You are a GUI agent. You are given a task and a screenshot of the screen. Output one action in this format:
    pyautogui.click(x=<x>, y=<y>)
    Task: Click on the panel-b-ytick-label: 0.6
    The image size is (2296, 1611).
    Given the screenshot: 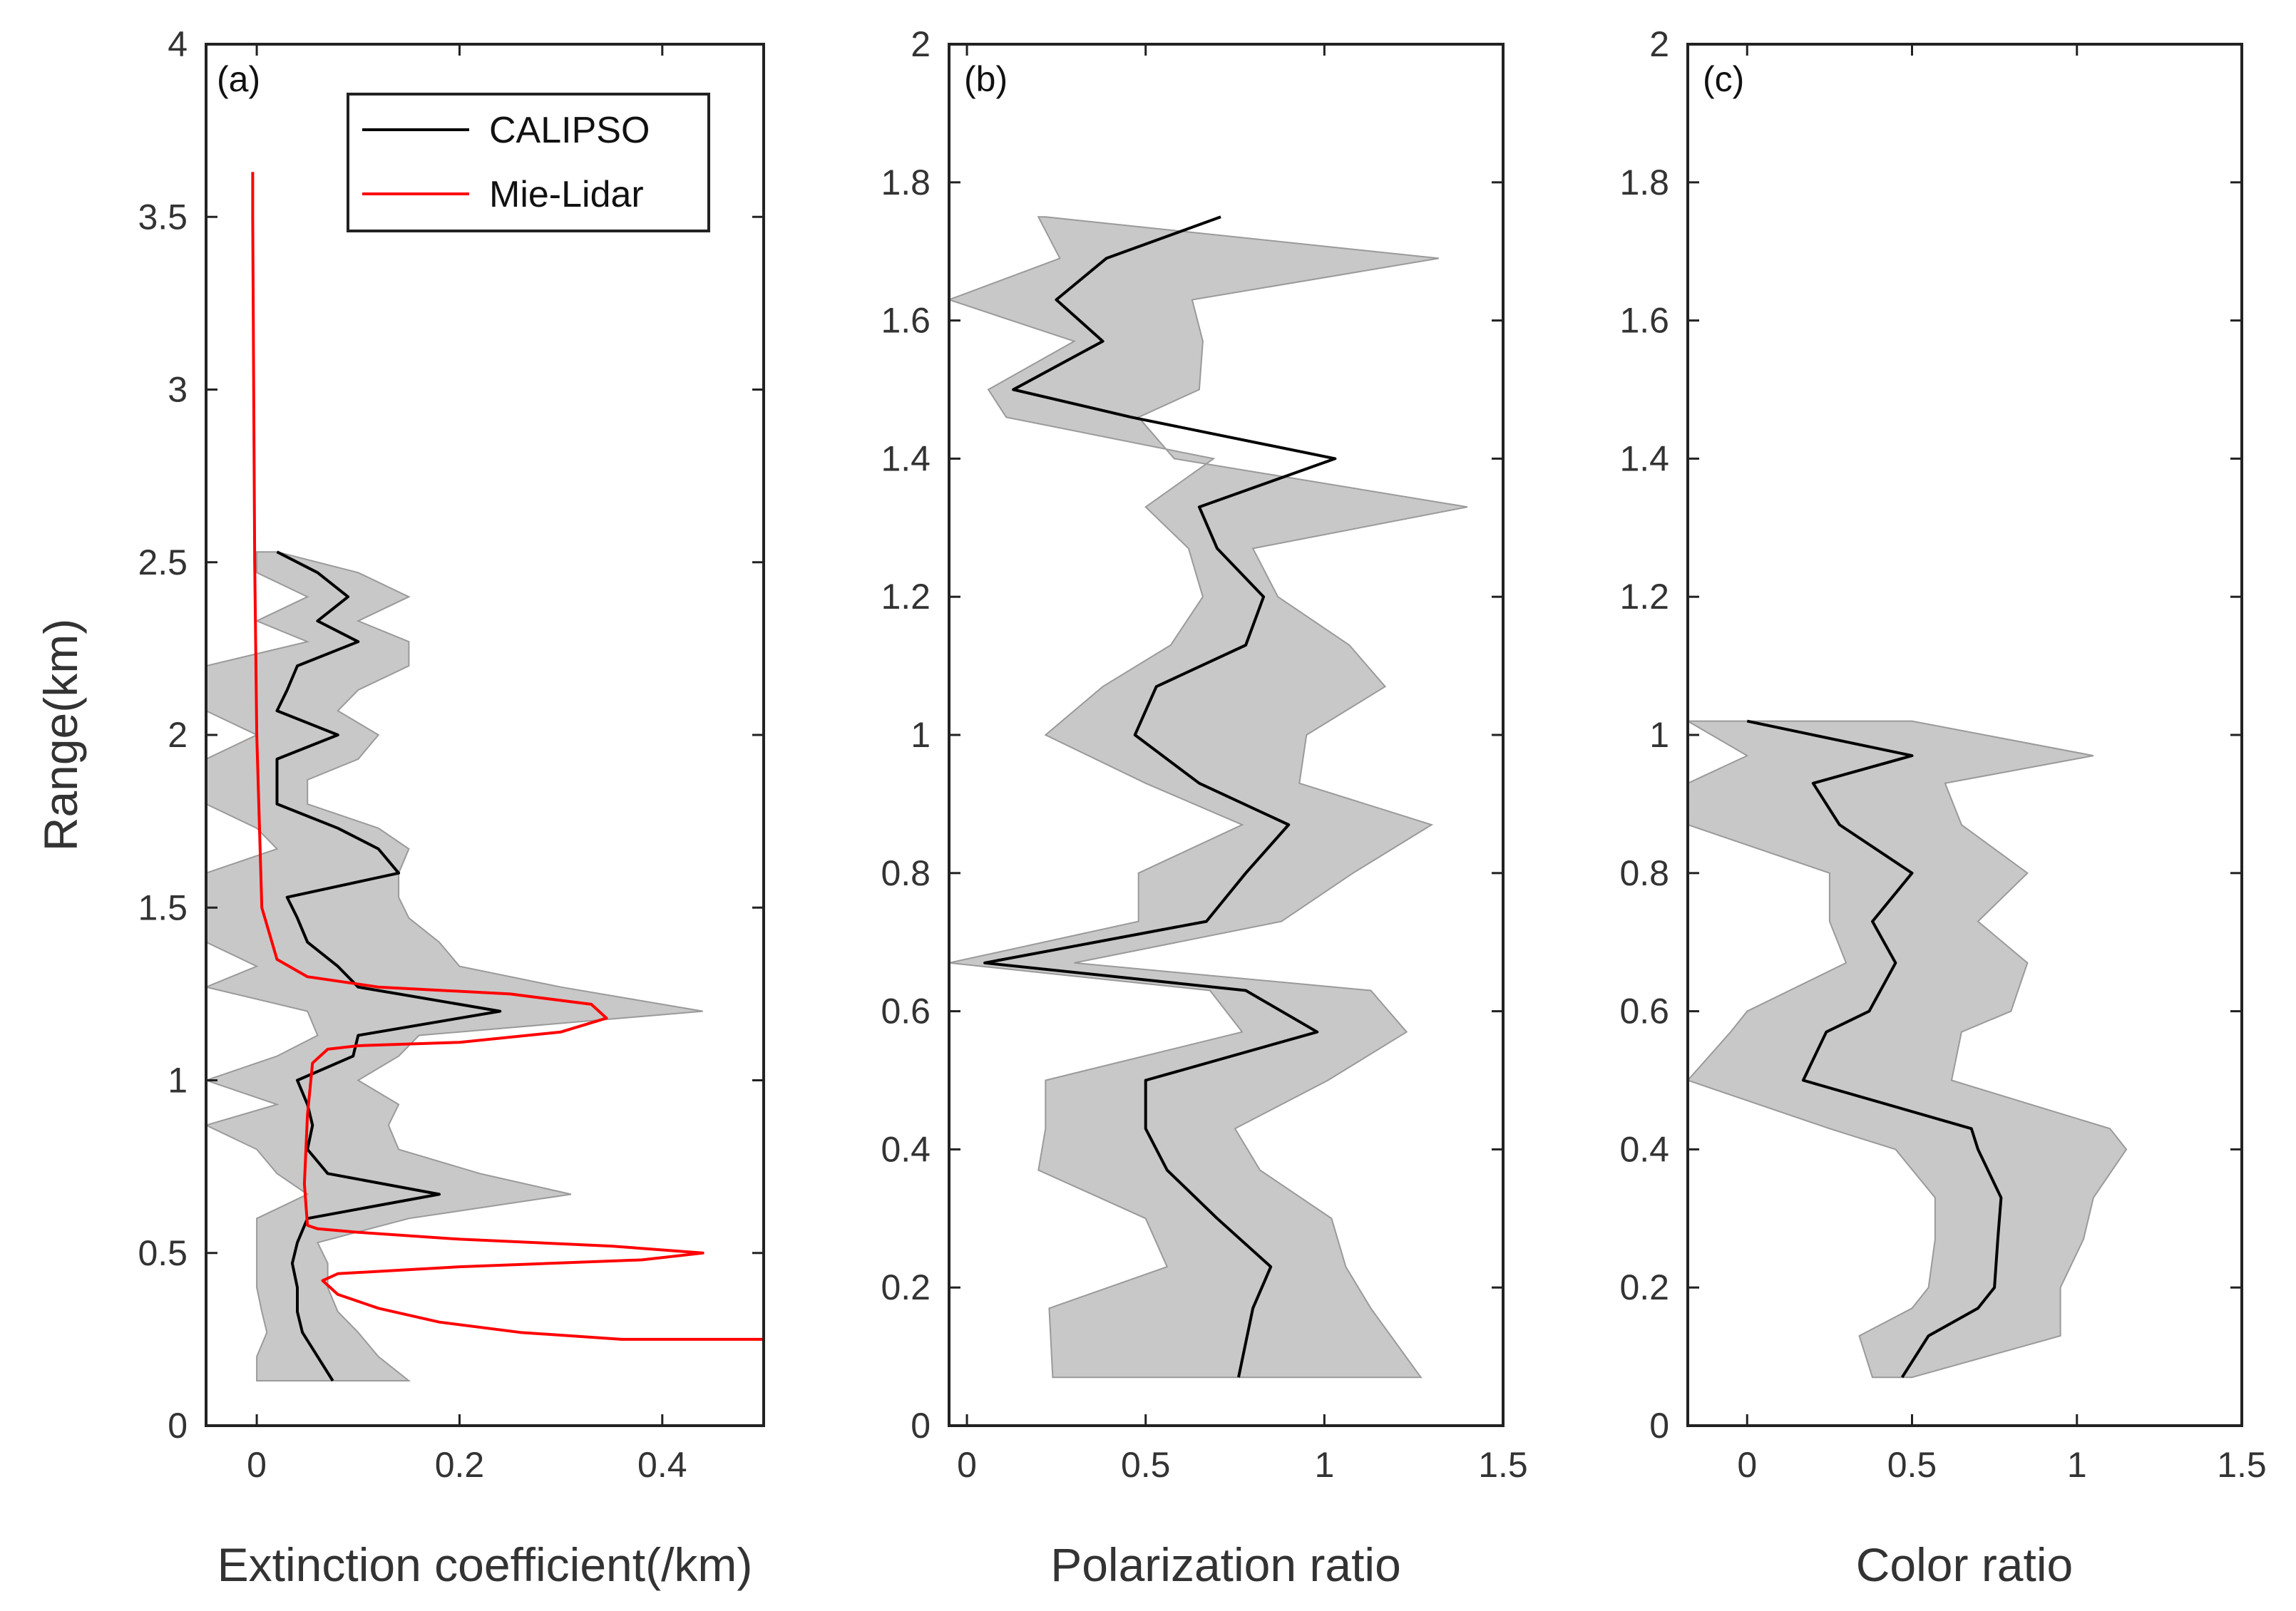 What is the action you would take?
    pyautogui.click(x=906, y=1012)
    